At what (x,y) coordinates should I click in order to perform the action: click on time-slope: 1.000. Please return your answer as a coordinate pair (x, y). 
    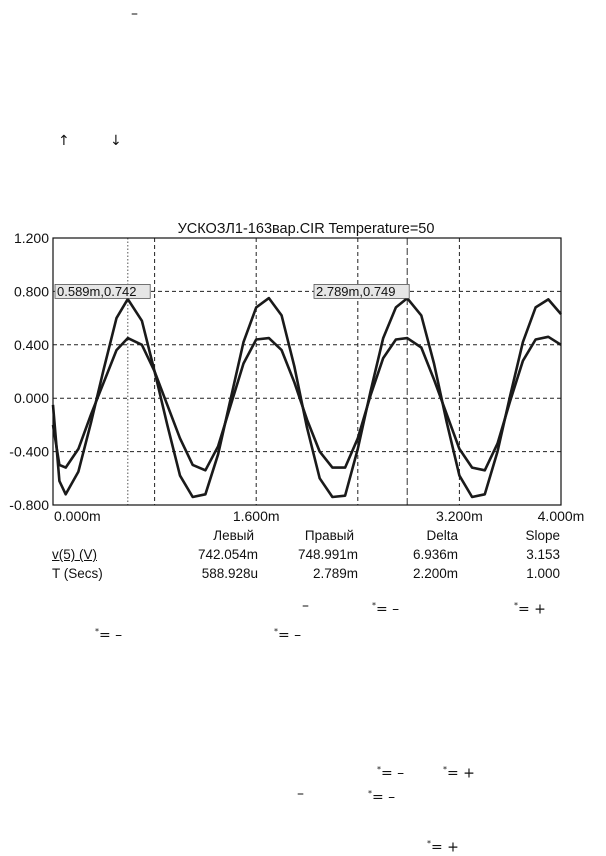
    Looking at the image, I should click on (543, 573).